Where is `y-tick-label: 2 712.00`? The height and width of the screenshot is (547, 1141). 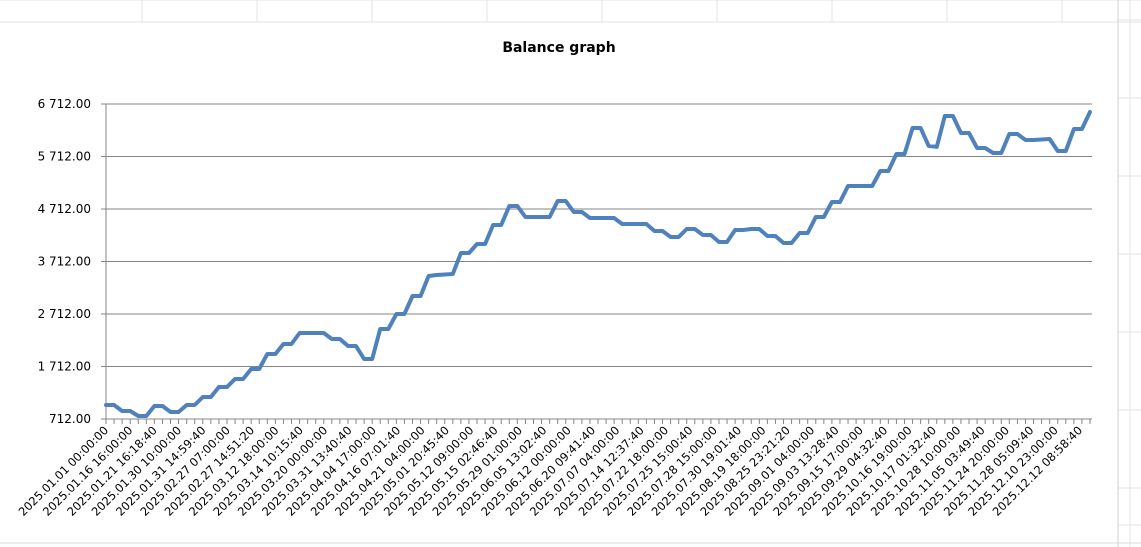 y-tick-label: 2 712.00 is located at coordinates (64, 314).